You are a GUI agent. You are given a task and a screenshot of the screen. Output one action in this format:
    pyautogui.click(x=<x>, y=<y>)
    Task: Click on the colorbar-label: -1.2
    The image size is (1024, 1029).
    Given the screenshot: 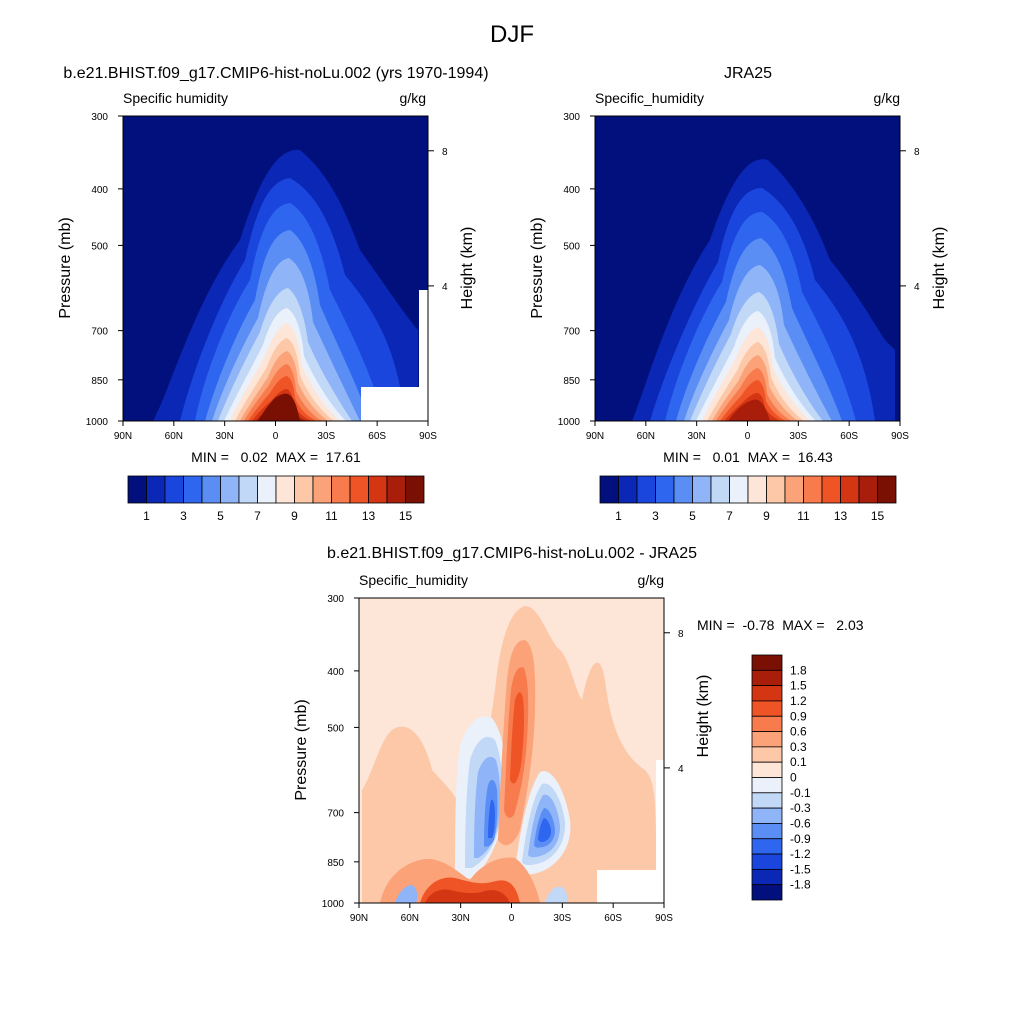 What is the action you would take?
    pyautogui.click(x=800, y=854)
    